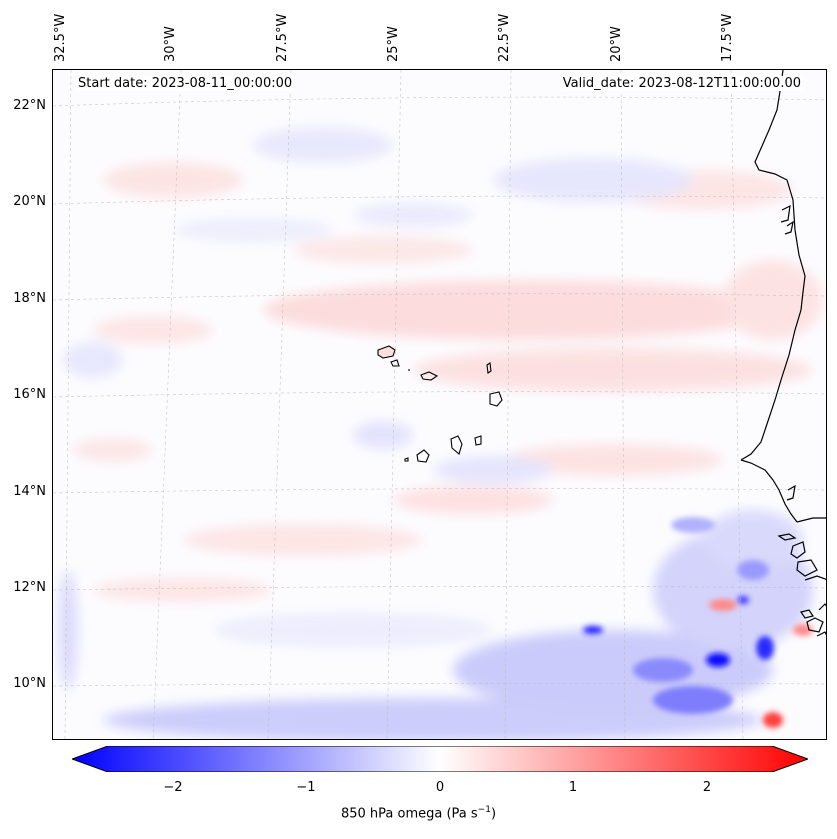 The height and width of the screenshot is (839, 837). I want to click on lon-label-25w: 25°W, so click(393, 44).